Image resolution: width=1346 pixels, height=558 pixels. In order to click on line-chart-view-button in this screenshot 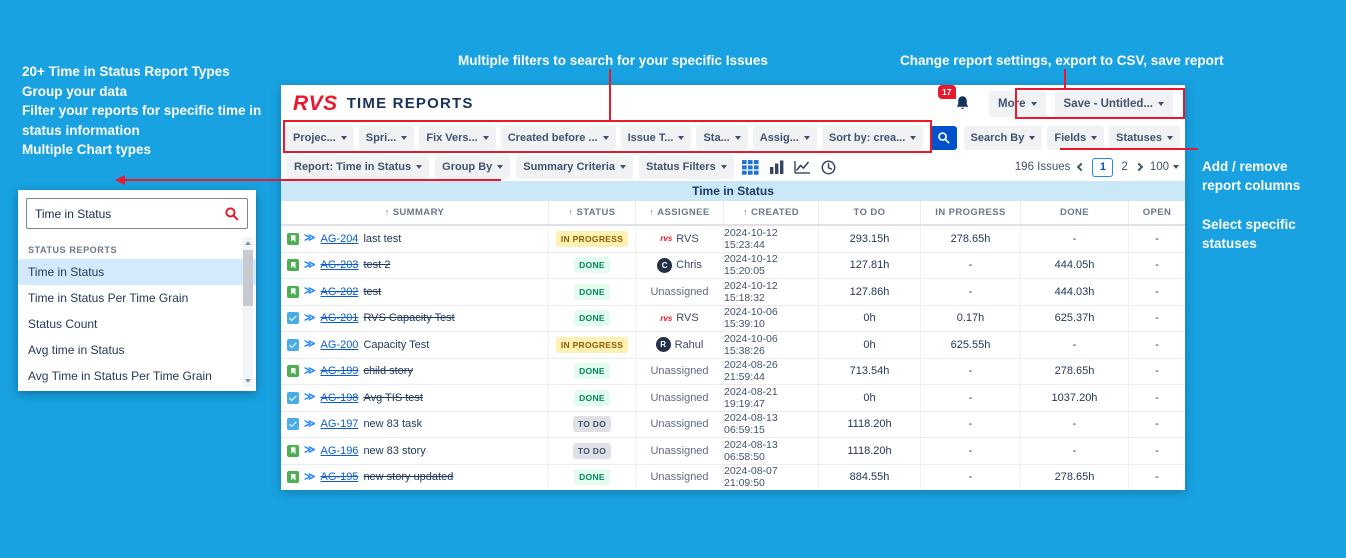, I will do `click(803, 167)`.